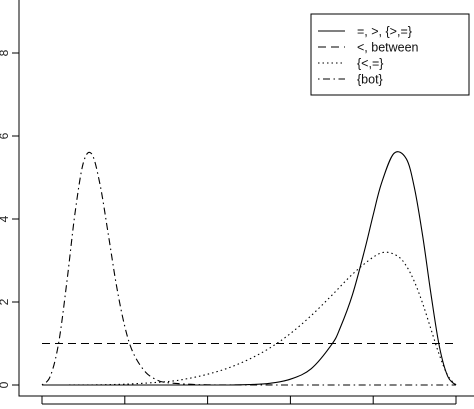 This screenshot has height=409, width=474. I want to click on legend-label-0: =, >, {>,=}, so click(384, 32).